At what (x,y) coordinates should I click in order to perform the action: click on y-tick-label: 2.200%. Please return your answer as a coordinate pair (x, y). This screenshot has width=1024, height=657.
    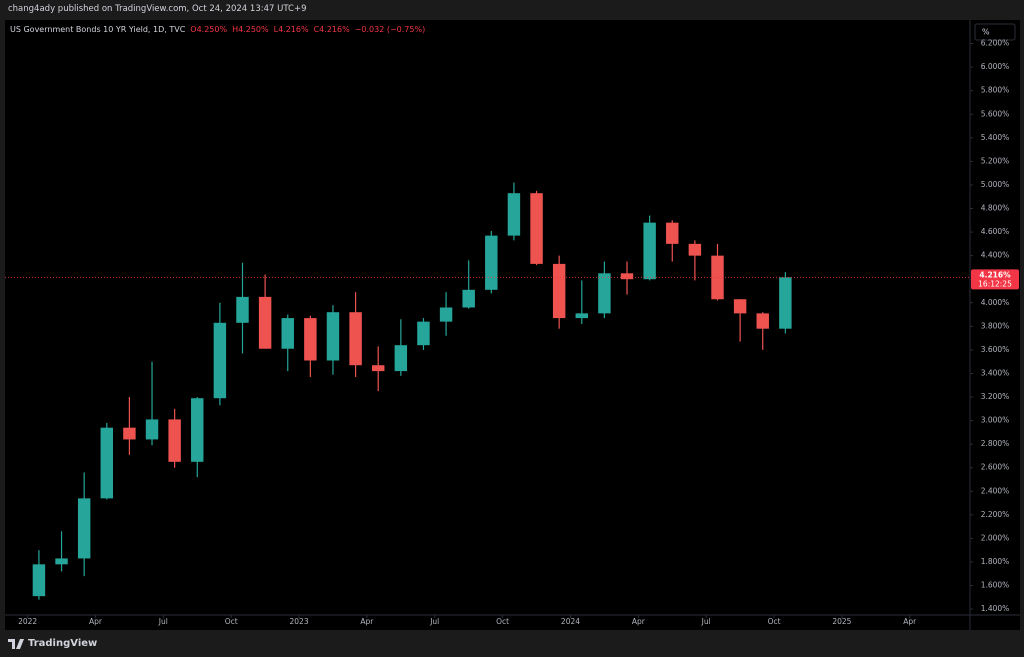
    Looking at the image, I should click on (995, 514).